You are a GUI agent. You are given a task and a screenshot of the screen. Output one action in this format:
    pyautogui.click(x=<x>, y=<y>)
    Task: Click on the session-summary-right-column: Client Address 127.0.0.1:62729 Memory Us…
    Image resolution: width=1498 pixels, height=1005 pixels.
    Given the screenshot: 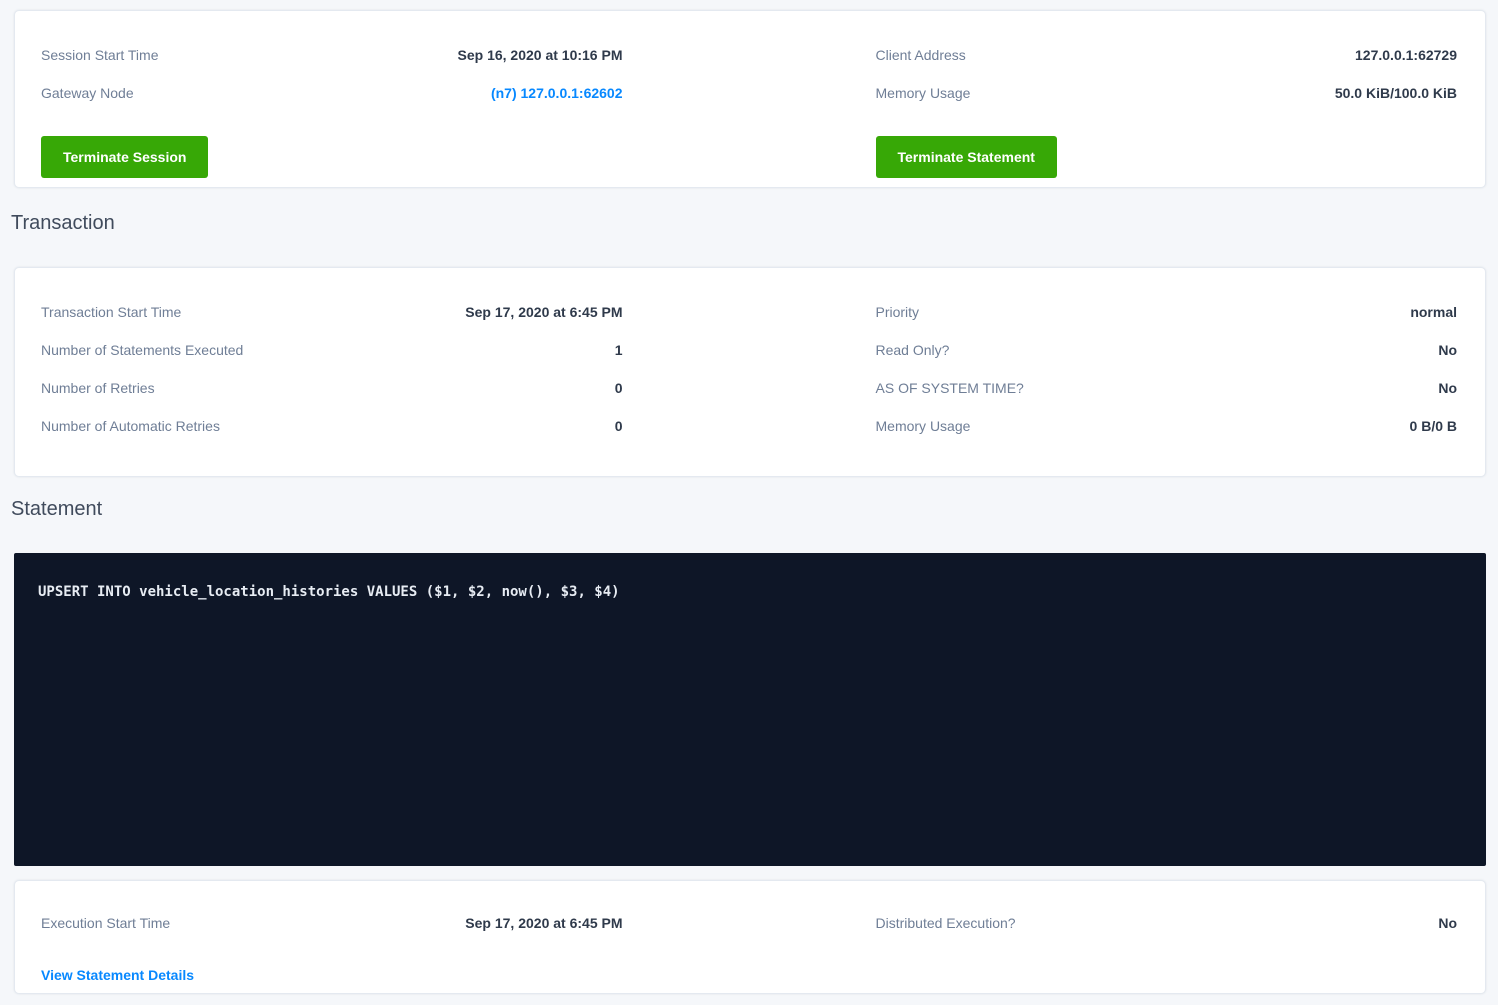 What is the action you would take?
    pyautogui.click(x=1166, y=116)
    